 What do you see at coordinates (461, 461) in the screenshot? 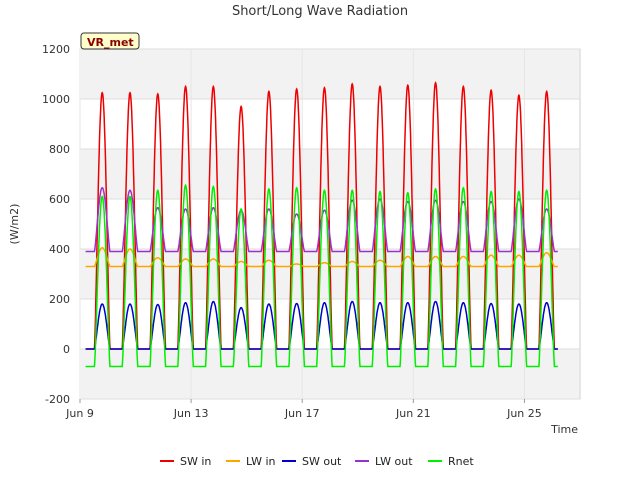
I see `legend-label: Rnet` at bounding box center [461, 461].